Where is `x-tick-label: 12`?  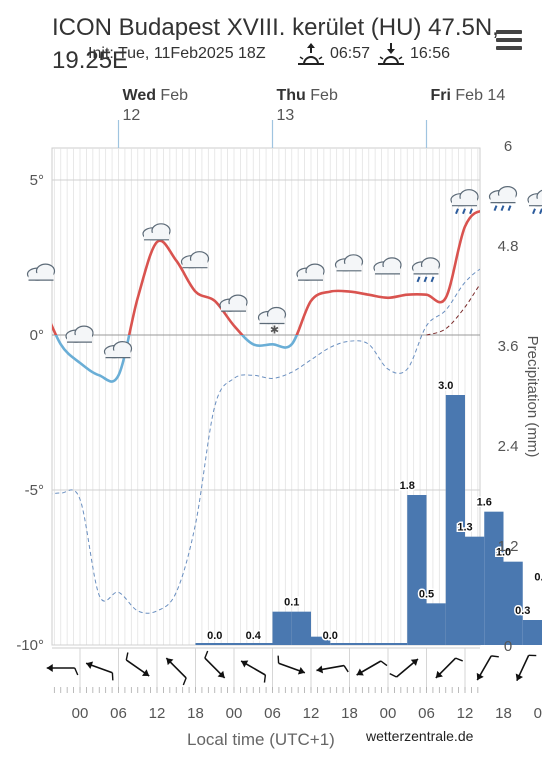 x-tick-label: 12 is located at coordinates (157, 713).